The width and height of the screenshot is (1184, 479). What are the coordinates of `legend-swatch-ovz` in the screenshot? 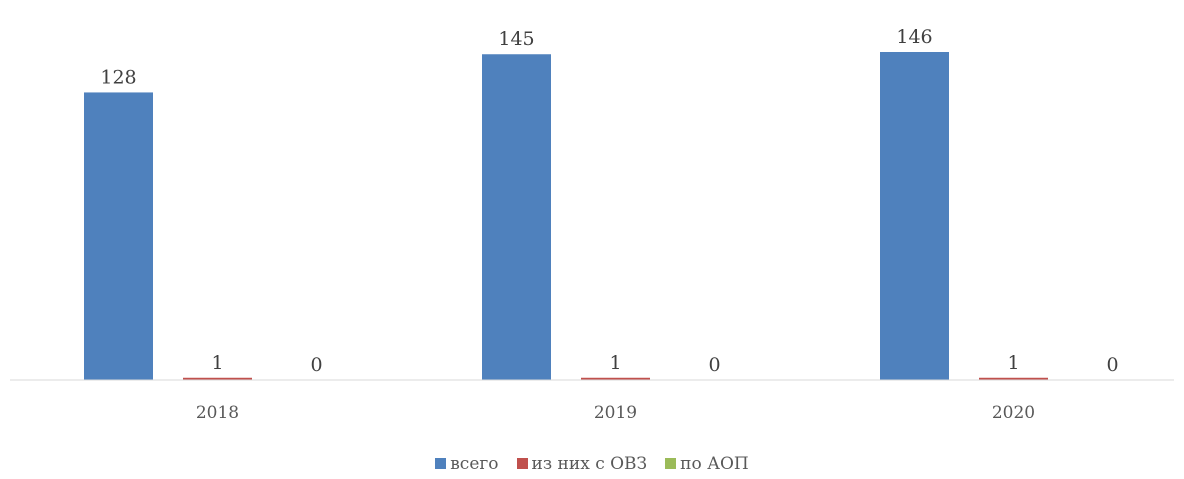 It's located at (522, 463).